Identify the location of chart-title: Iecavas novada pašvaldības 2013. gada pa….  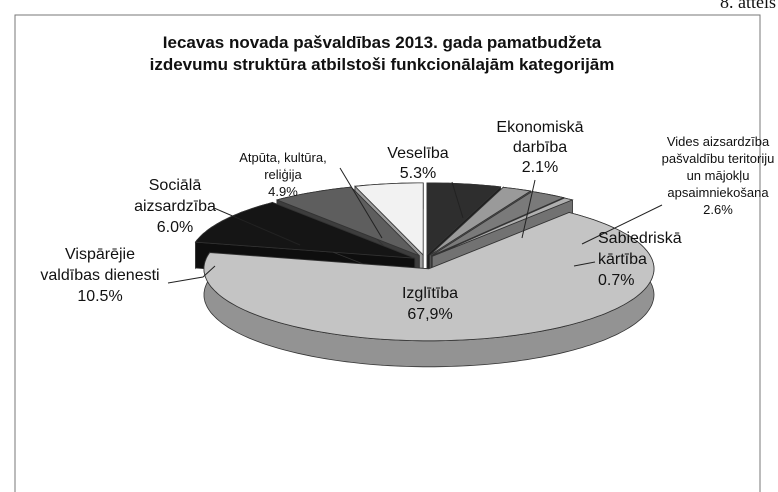
(382, 42).